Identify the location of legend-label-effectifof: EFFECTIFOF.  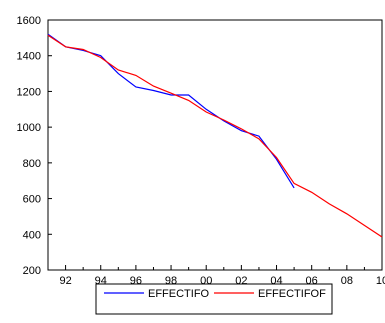
(292, 294).